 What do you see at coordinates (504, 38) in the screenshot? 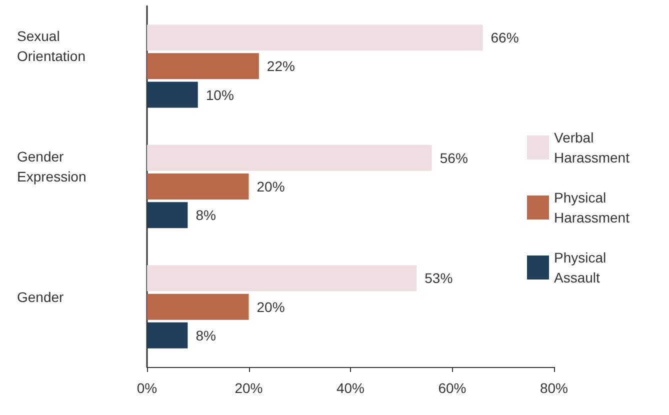
I see `data-label: 66%` at bounding box center [504, 38].